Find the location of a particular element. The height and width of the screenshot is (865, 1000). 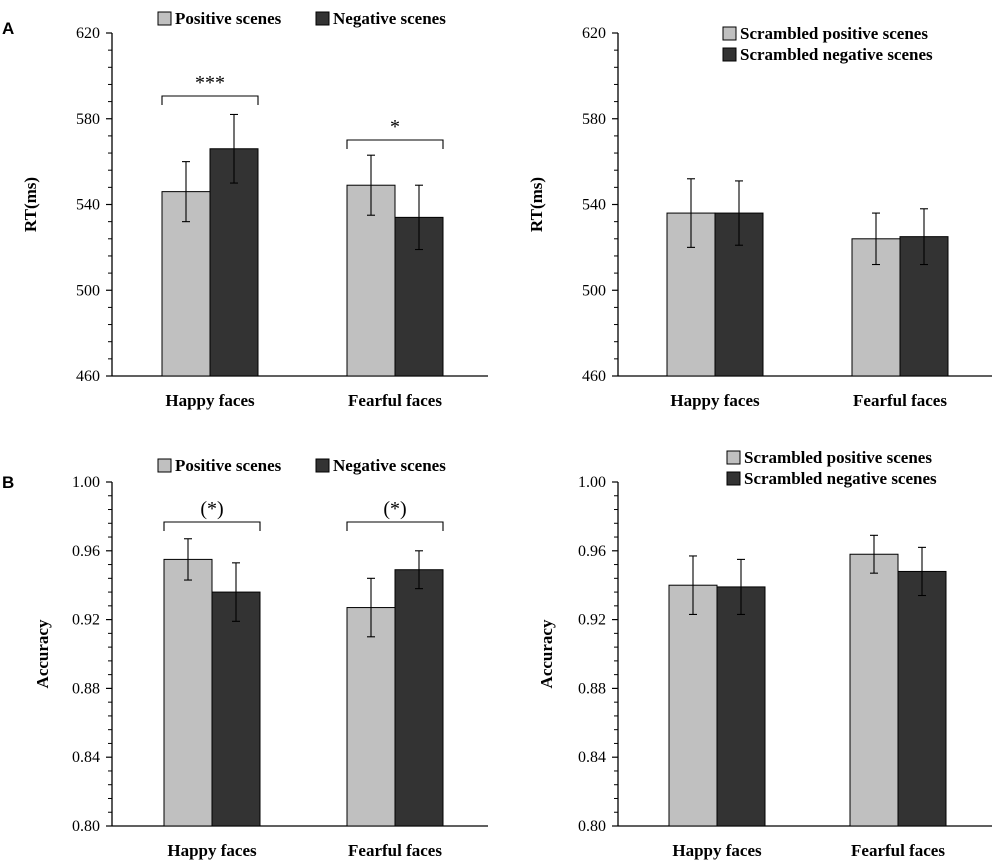

significance-label: *** is located at coordinates (210, 83).